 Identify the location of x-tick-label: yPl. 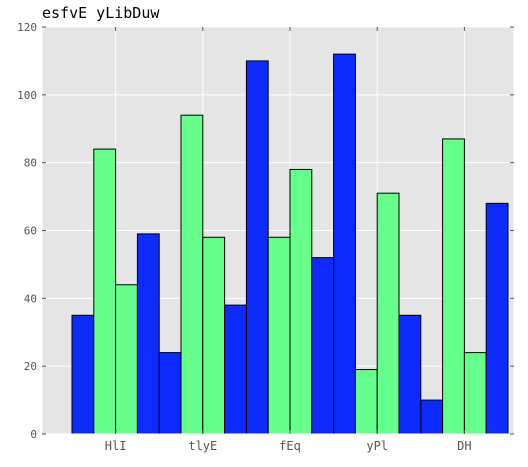
(377, 446).